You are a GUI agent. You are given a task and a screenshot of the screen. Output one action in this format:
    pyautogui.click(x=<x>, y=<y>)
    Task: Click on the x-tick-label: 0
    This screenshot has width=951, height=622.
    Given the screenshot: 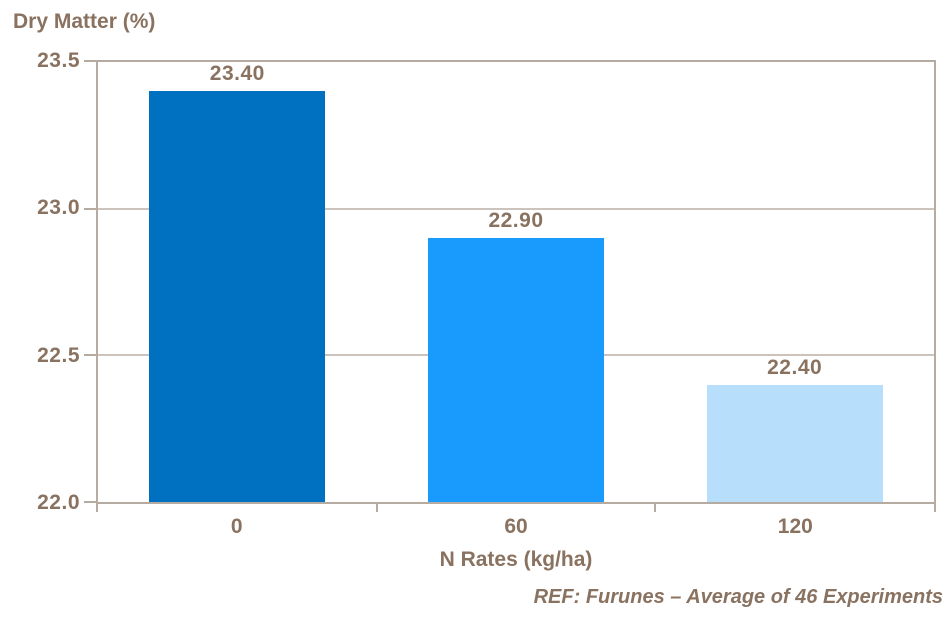 What is the action you would take?
    pyautogui.click(x=236, y=526)
    